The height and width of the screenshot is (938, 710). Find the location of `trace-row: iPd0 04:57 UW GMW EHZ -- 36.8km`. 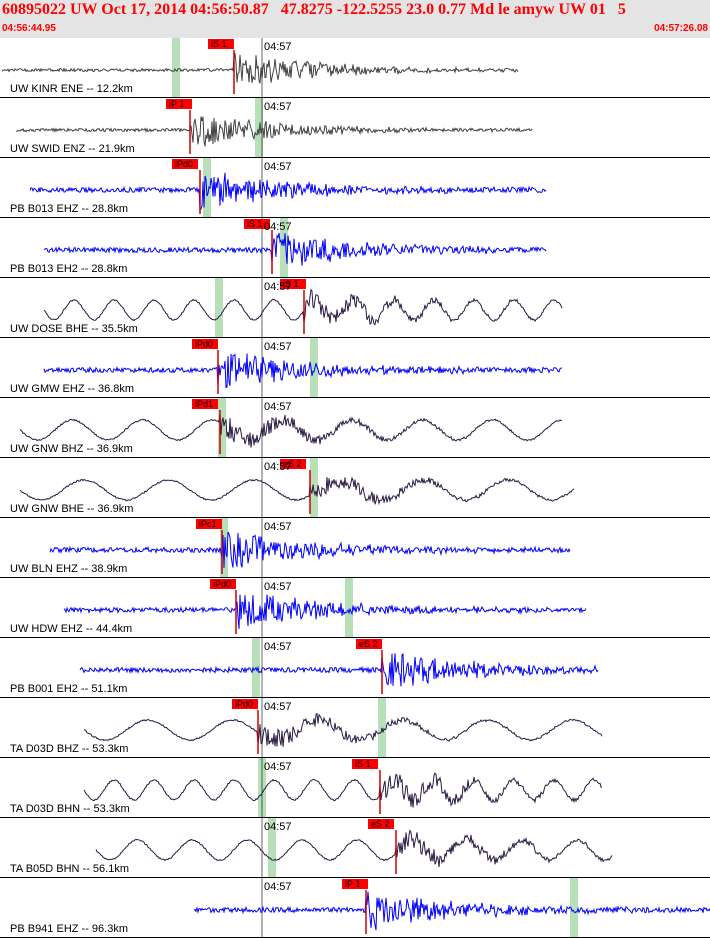

trace-row: iPd0 04:57 UW GMW EHZ -- 36.8km is located at coordinates (355, 368).